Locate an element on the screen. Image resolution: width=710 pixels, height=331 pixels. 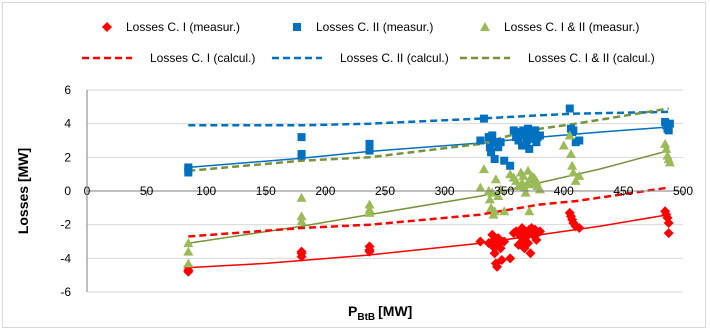
calc-line is located at coordinates (428, 118).